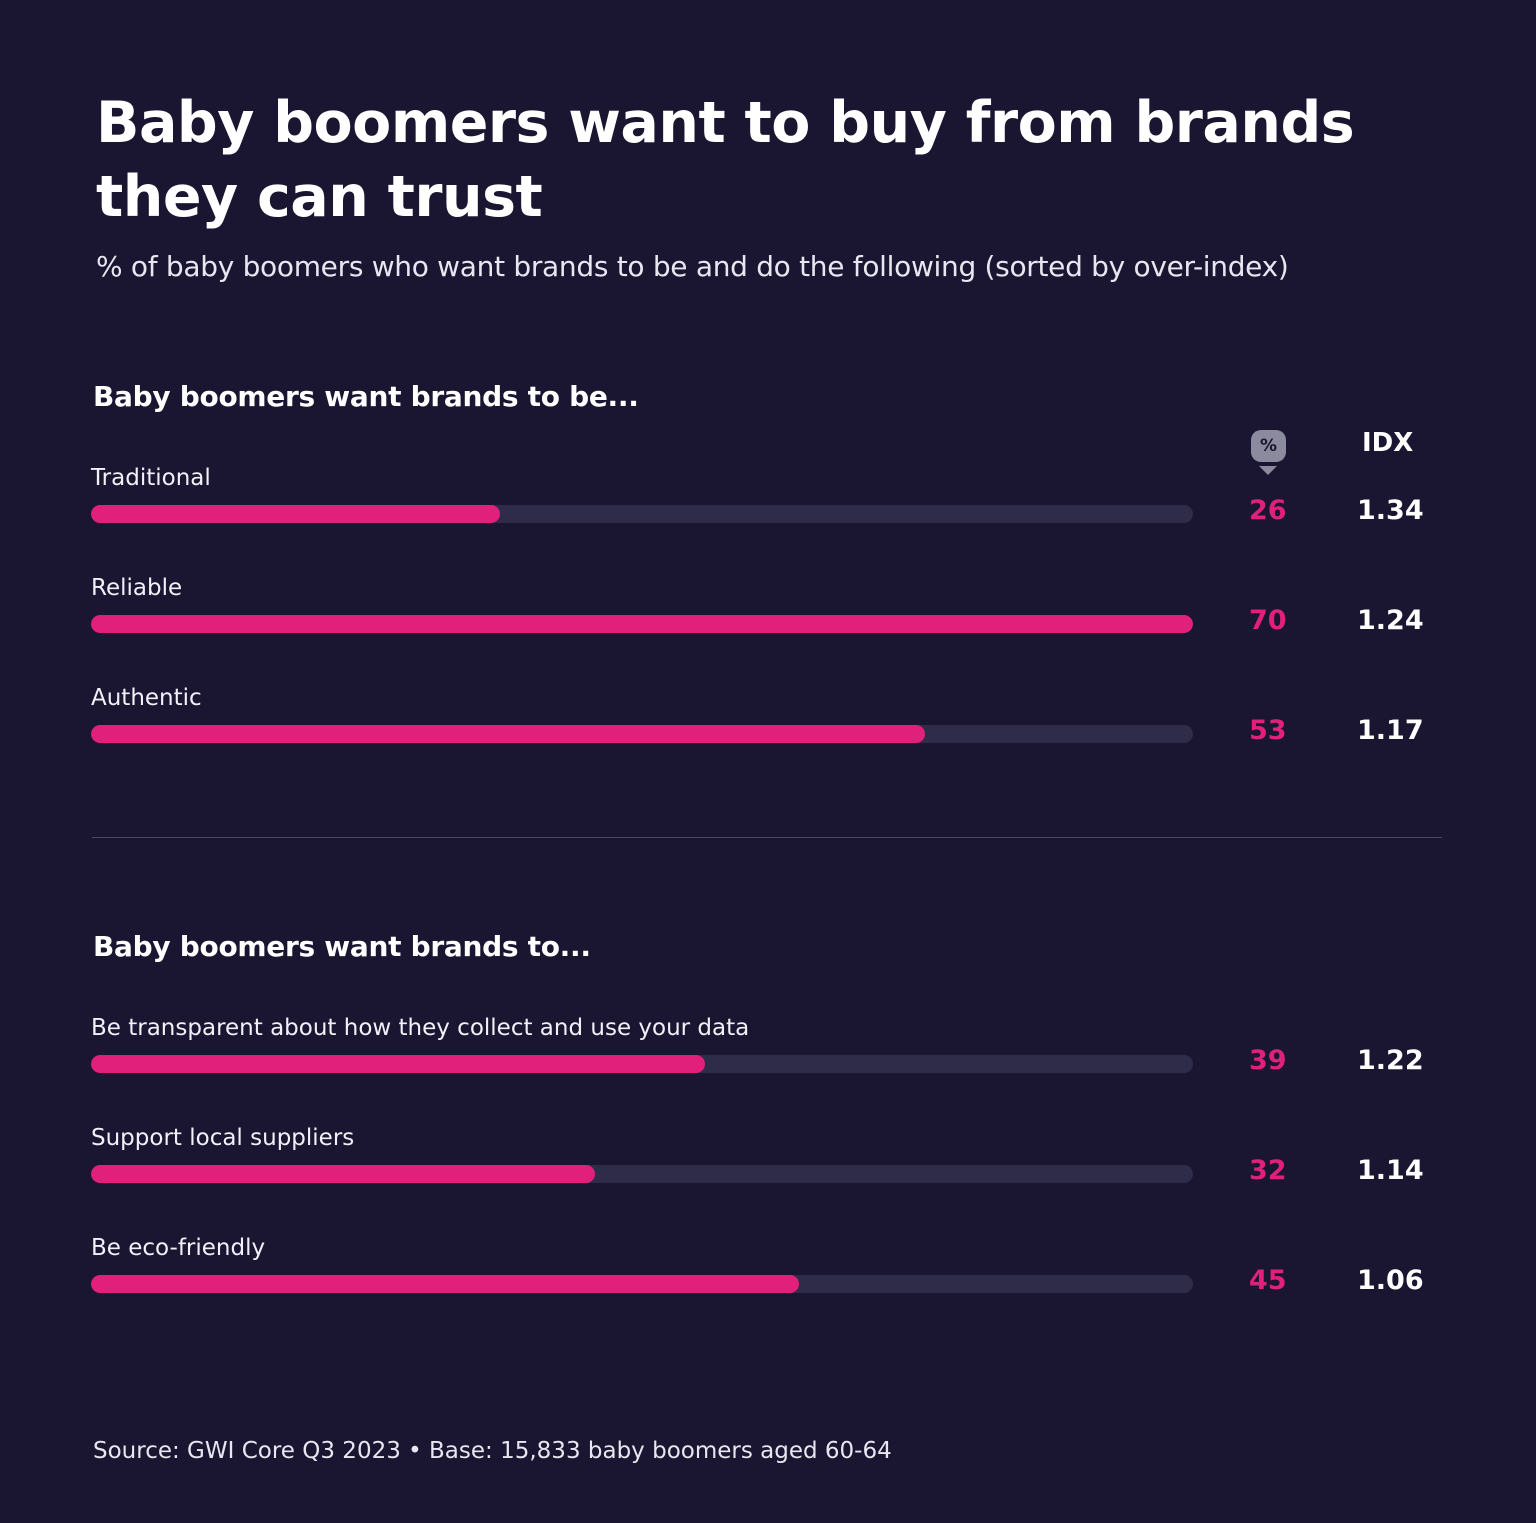 Image resolution: width=1536 pixels, height=1523 pixels. What do you see at coordinates (1268, 730) in the screenshot?
I see `bar-value-label: 53` at bounding box center [1268, 730].